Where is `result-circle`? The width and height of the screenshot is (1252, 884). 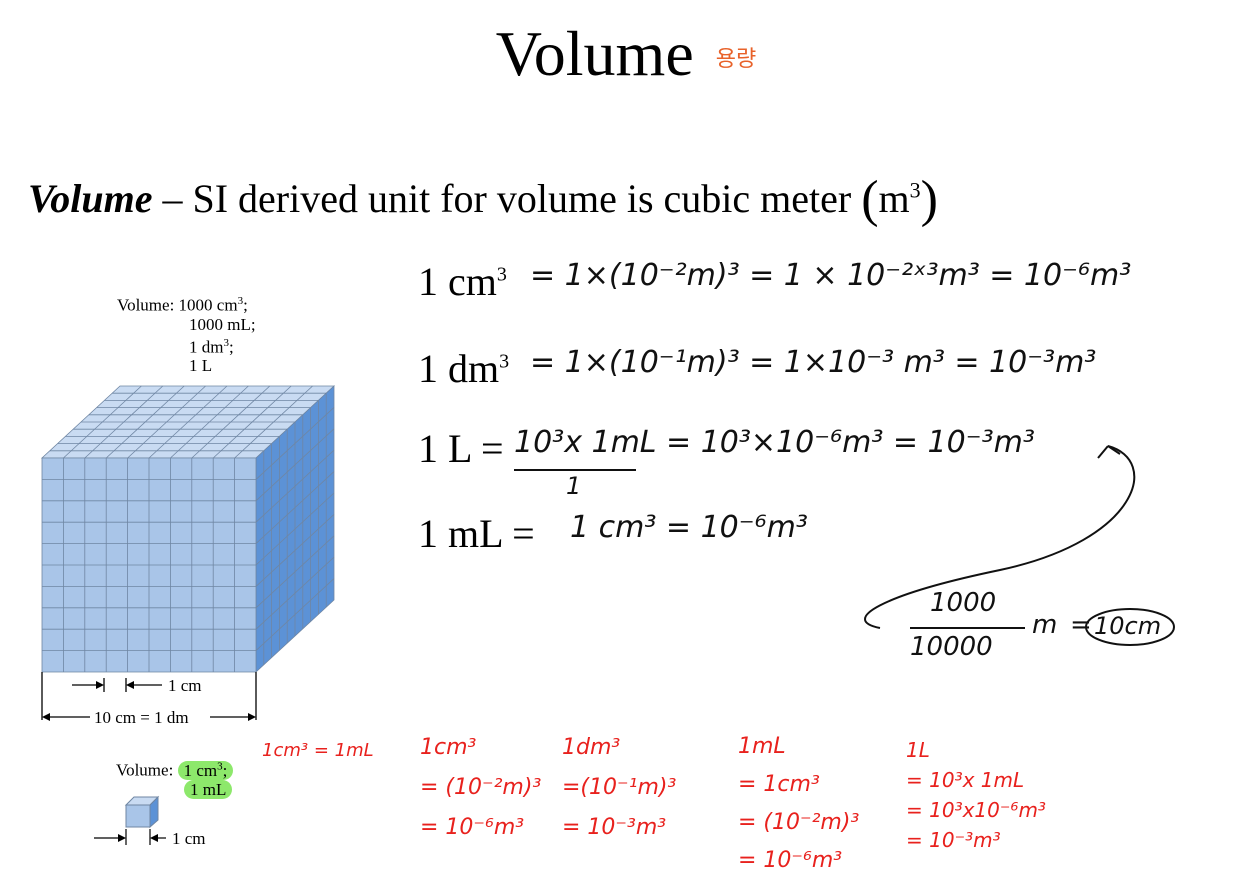 result-circle is located at coordinates (1130, 627).